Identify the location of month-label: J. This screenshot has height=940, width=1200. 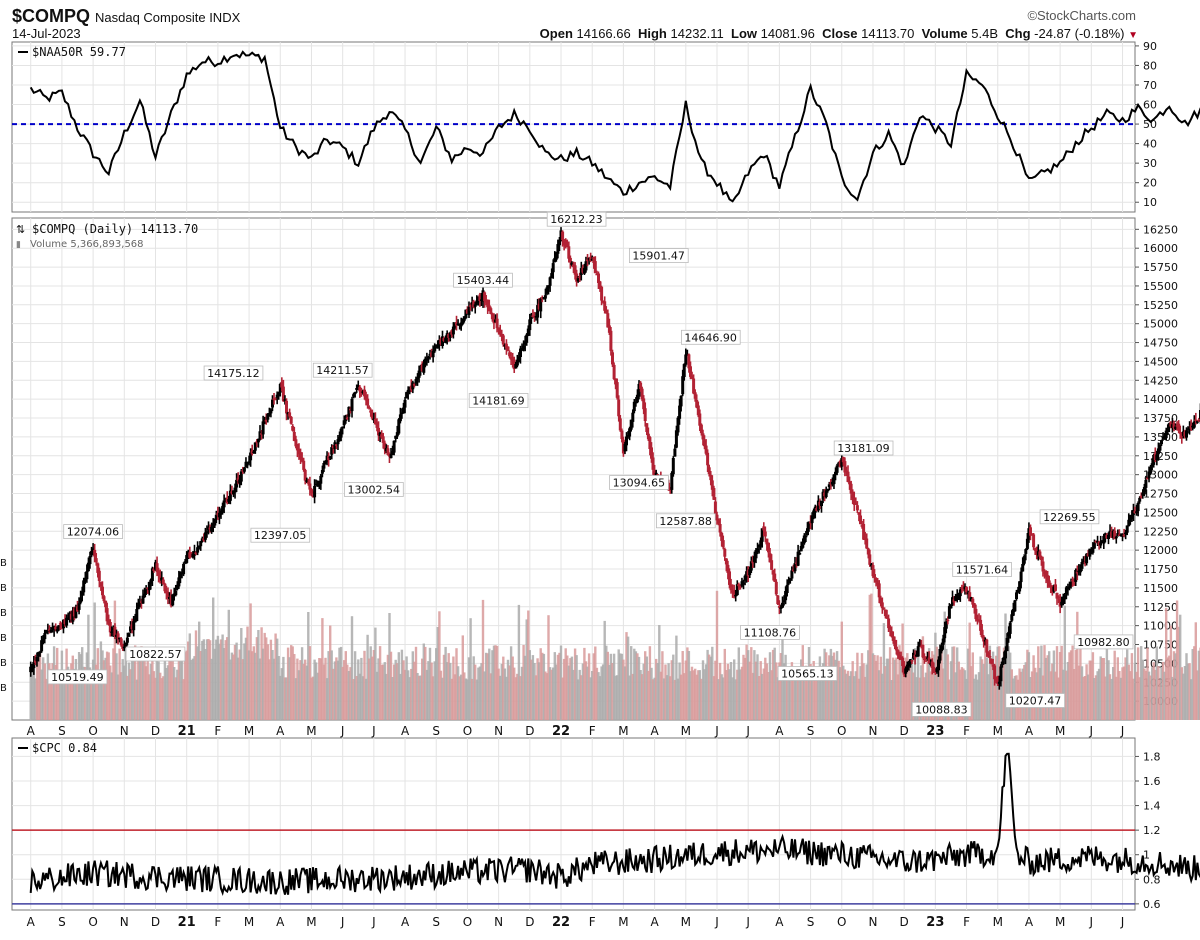
(1122, 922).